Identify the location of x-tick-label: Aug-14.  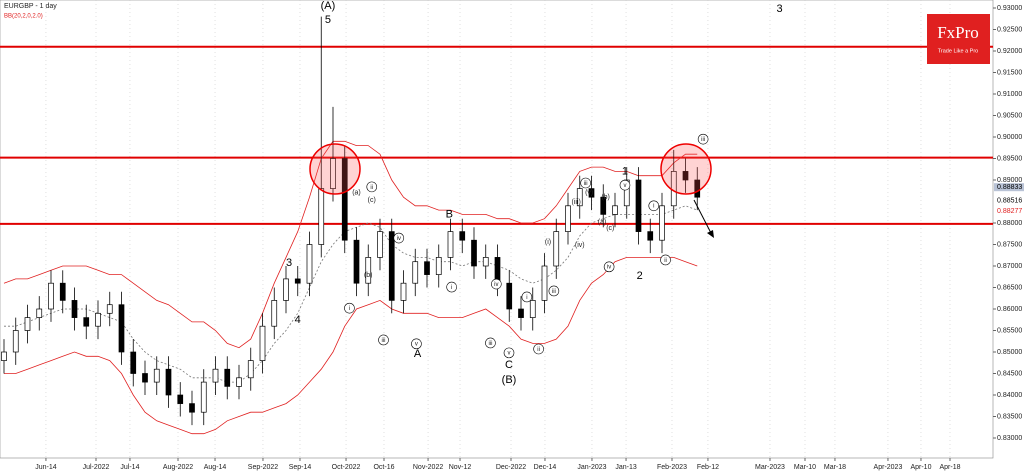
(215, 467).